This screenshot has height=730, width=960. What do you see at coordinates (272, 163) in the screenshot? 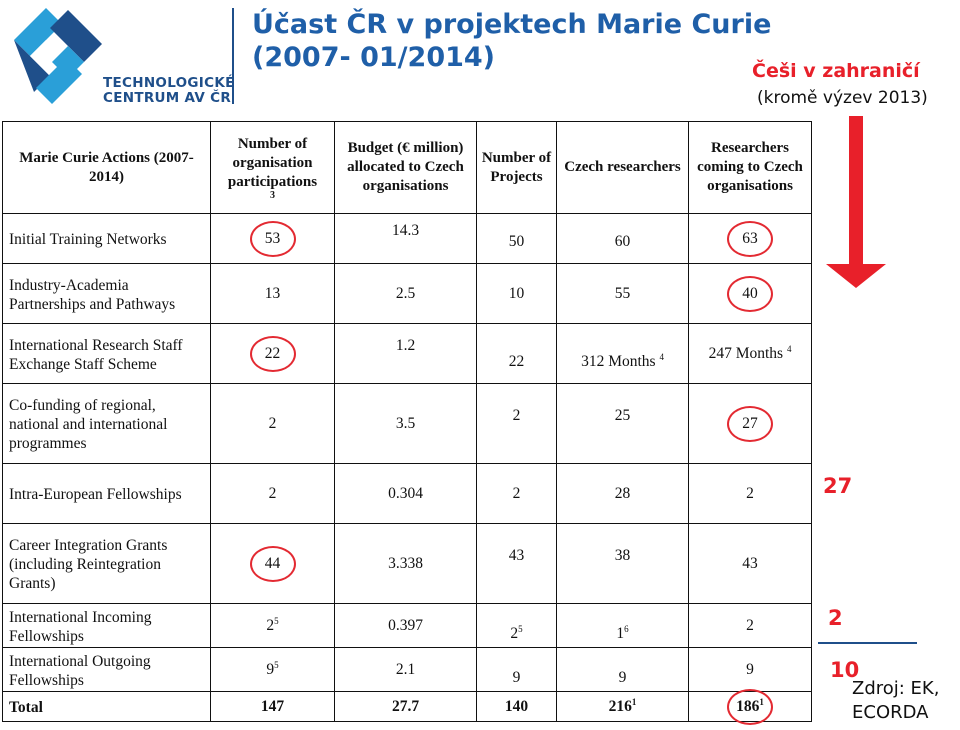
I see `header-org-text: Number of organisation participations` at bounding box center [272, 163].